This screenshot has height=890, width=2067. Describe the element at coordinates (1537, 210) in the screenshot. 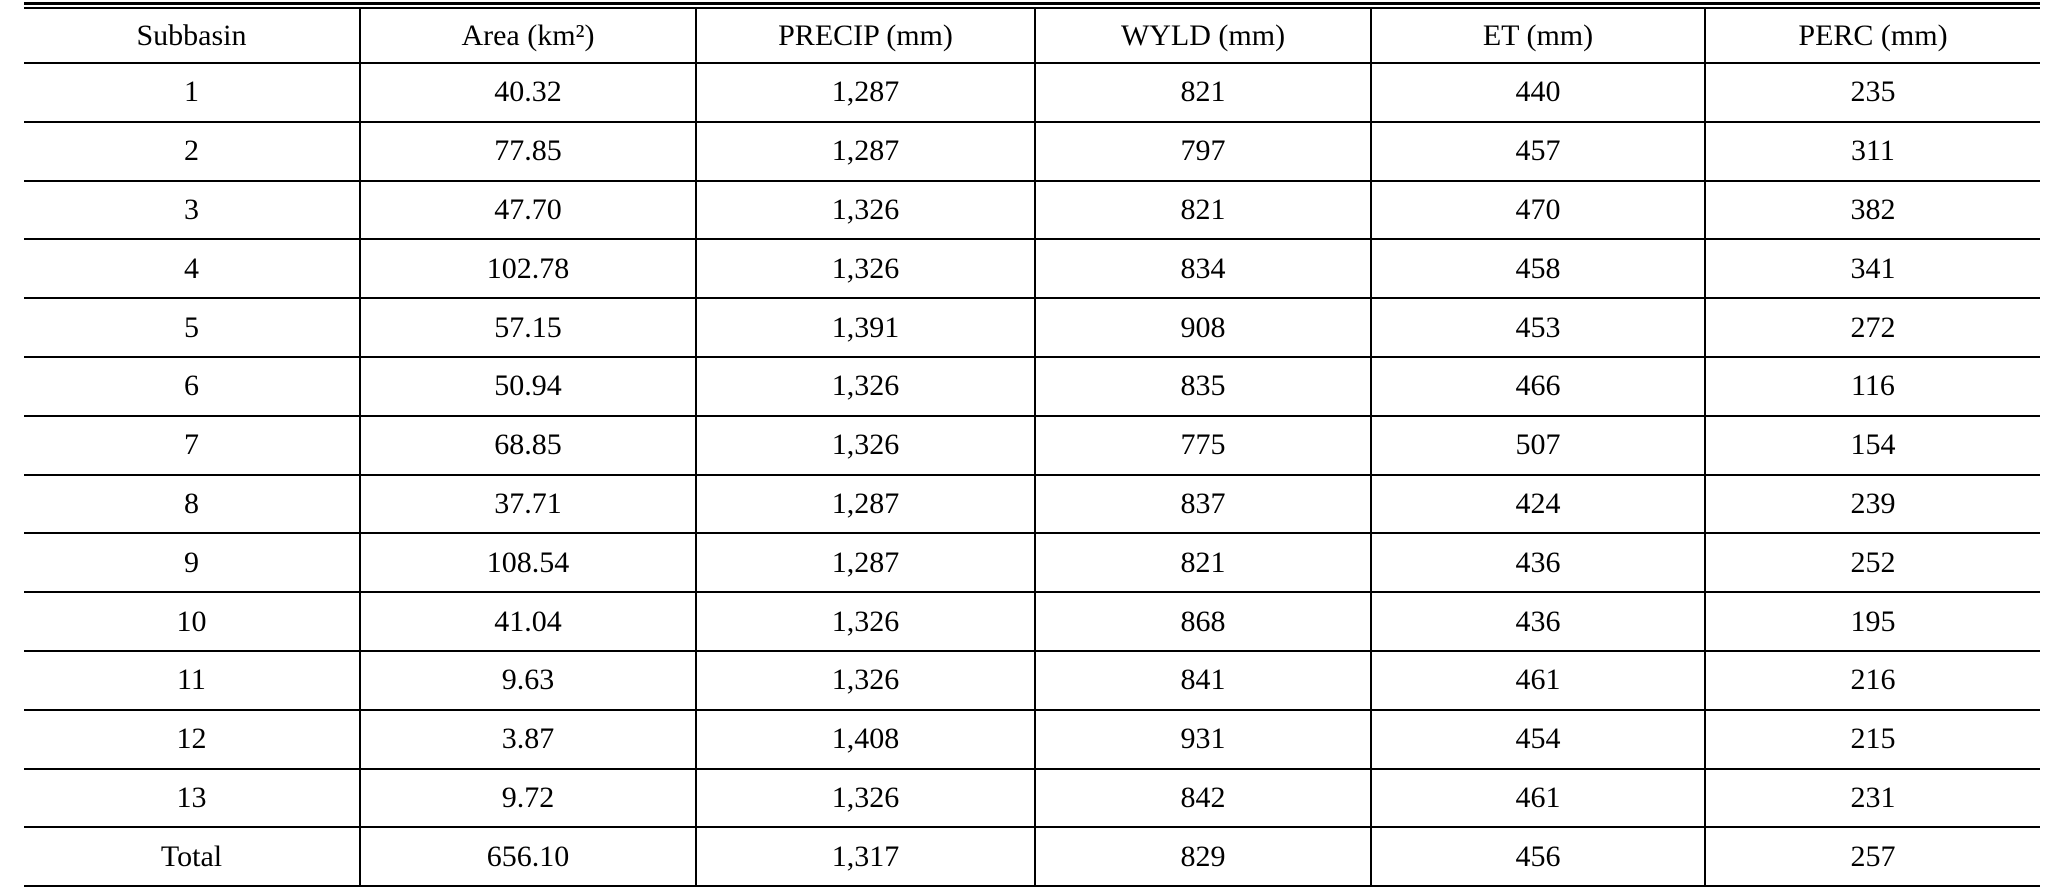

I see `table-cell: 470` at that location.